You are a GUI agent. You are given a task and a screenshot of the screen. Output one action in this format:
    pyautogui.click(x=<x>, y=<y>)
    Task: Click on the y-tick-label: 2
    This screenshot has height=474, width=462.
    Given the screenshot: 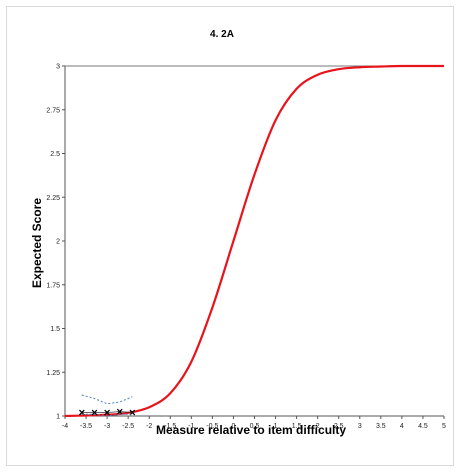 What is the action you would take?
    pyautogui.click(x=58, y=242)
    